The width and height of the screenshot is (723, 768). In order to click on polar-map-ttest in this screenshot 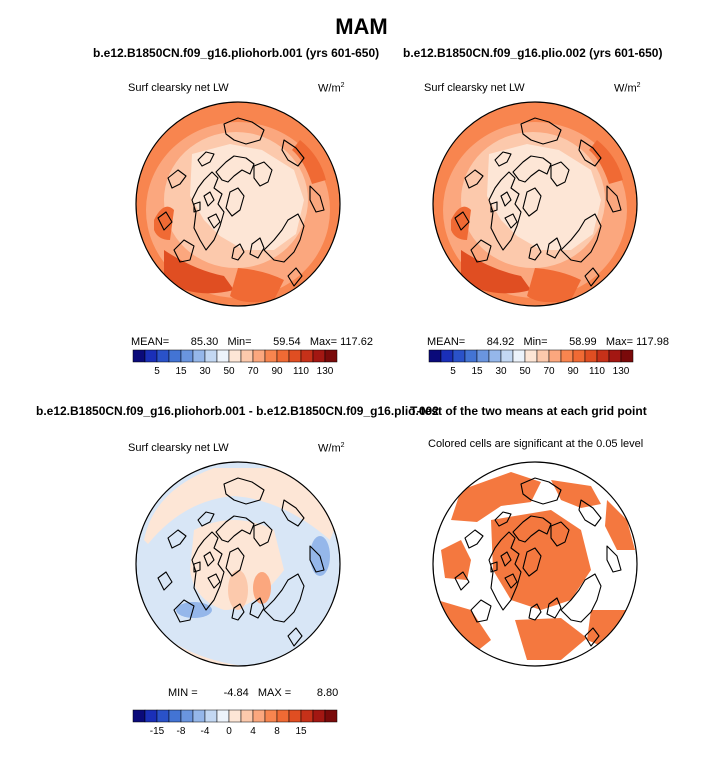, I will do `click(535, 564)`.